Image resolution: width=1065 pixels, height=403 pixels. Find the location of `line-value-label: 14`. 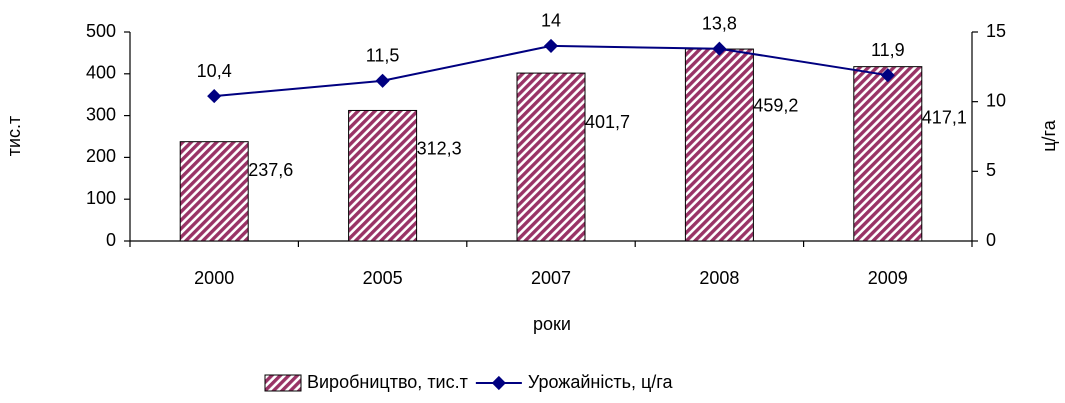

line-value-label: 14 is located at coordinates (551, 21).